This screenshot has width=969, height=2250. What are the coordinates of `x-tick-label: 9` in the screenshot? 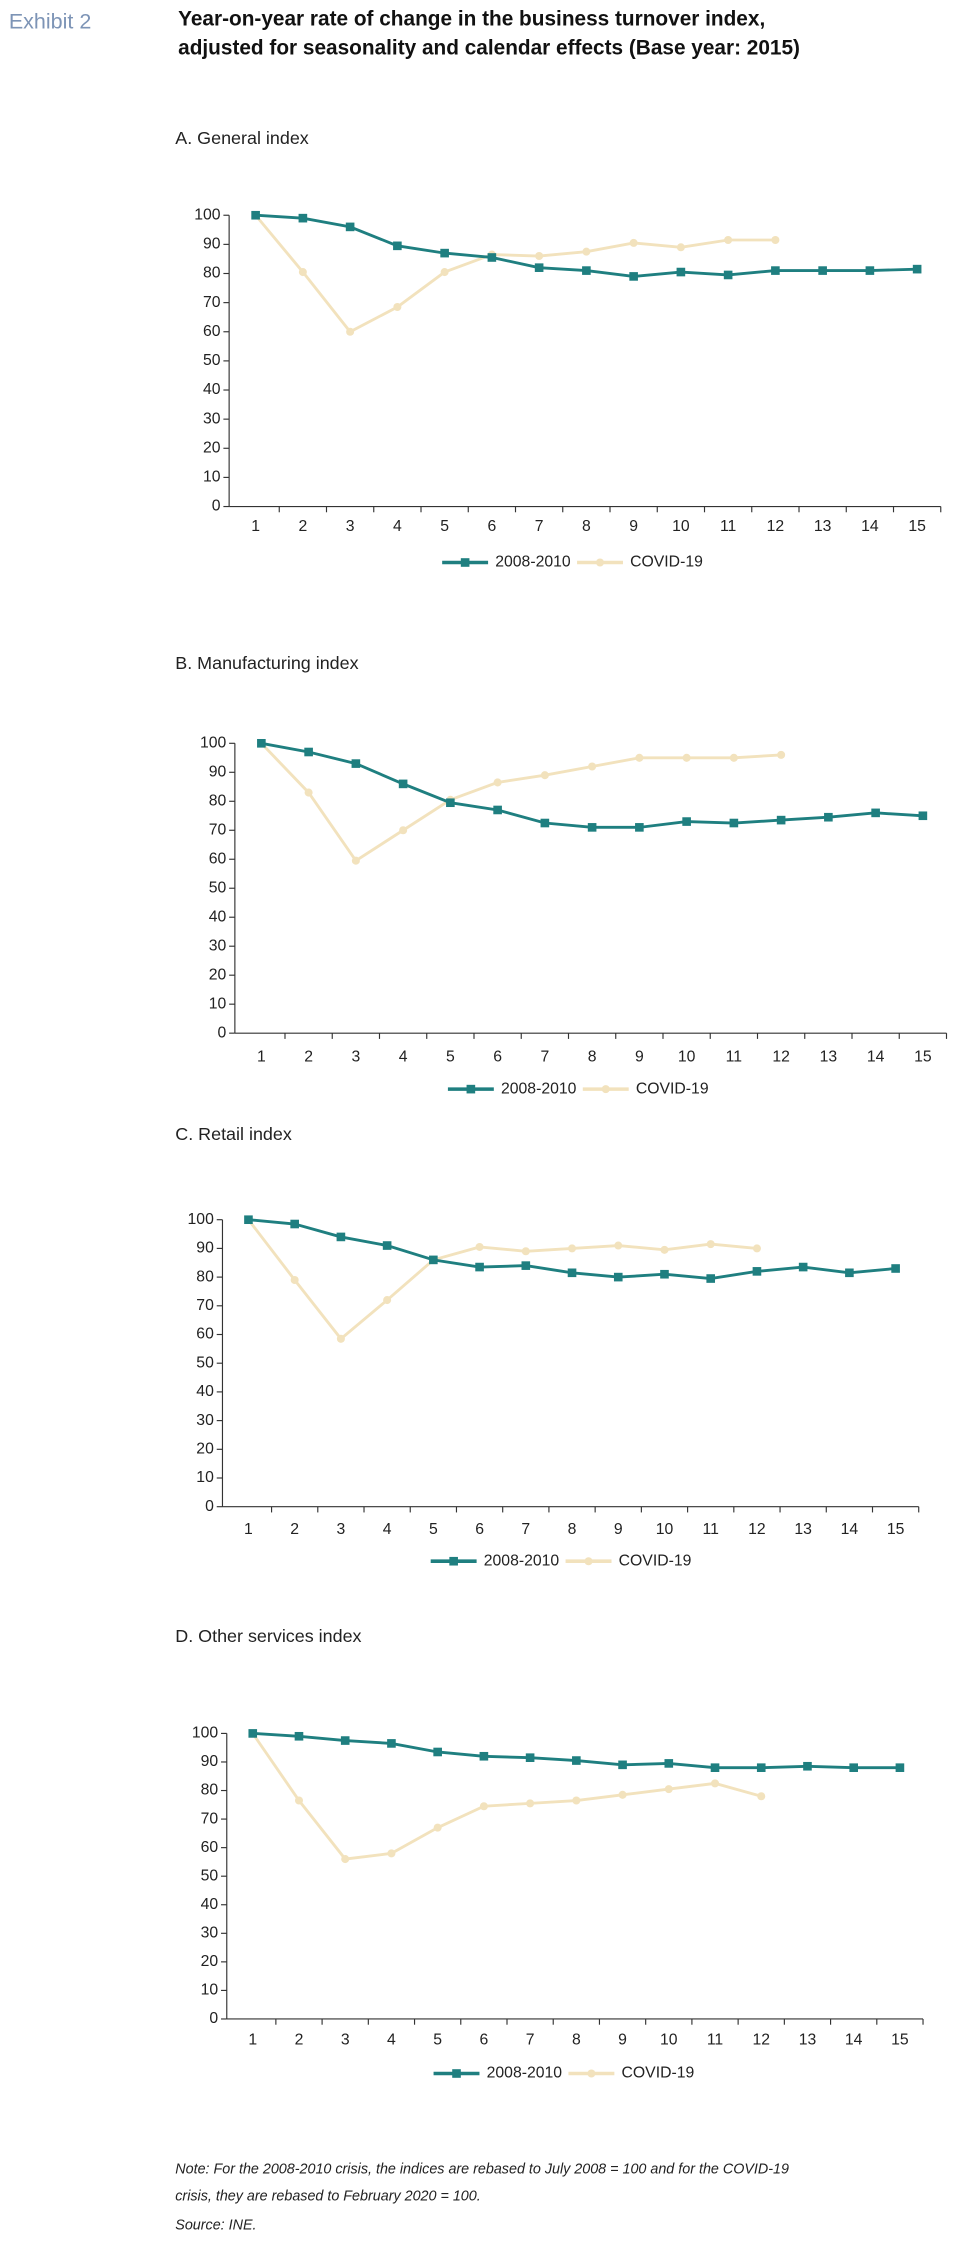 It's located at (618, 1529).